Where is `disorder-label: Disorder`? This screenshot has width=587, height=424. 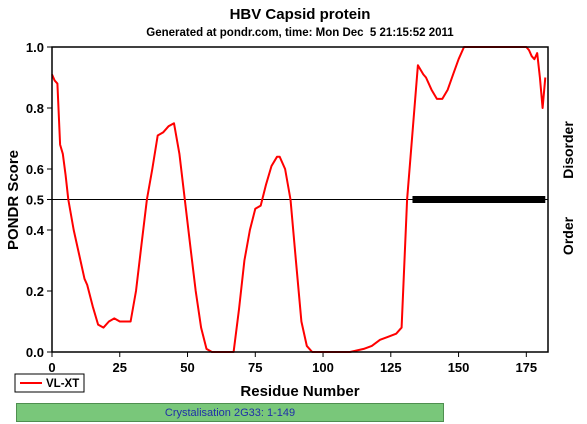
disorder-label: Disorder is located at coordinates (568, 150).